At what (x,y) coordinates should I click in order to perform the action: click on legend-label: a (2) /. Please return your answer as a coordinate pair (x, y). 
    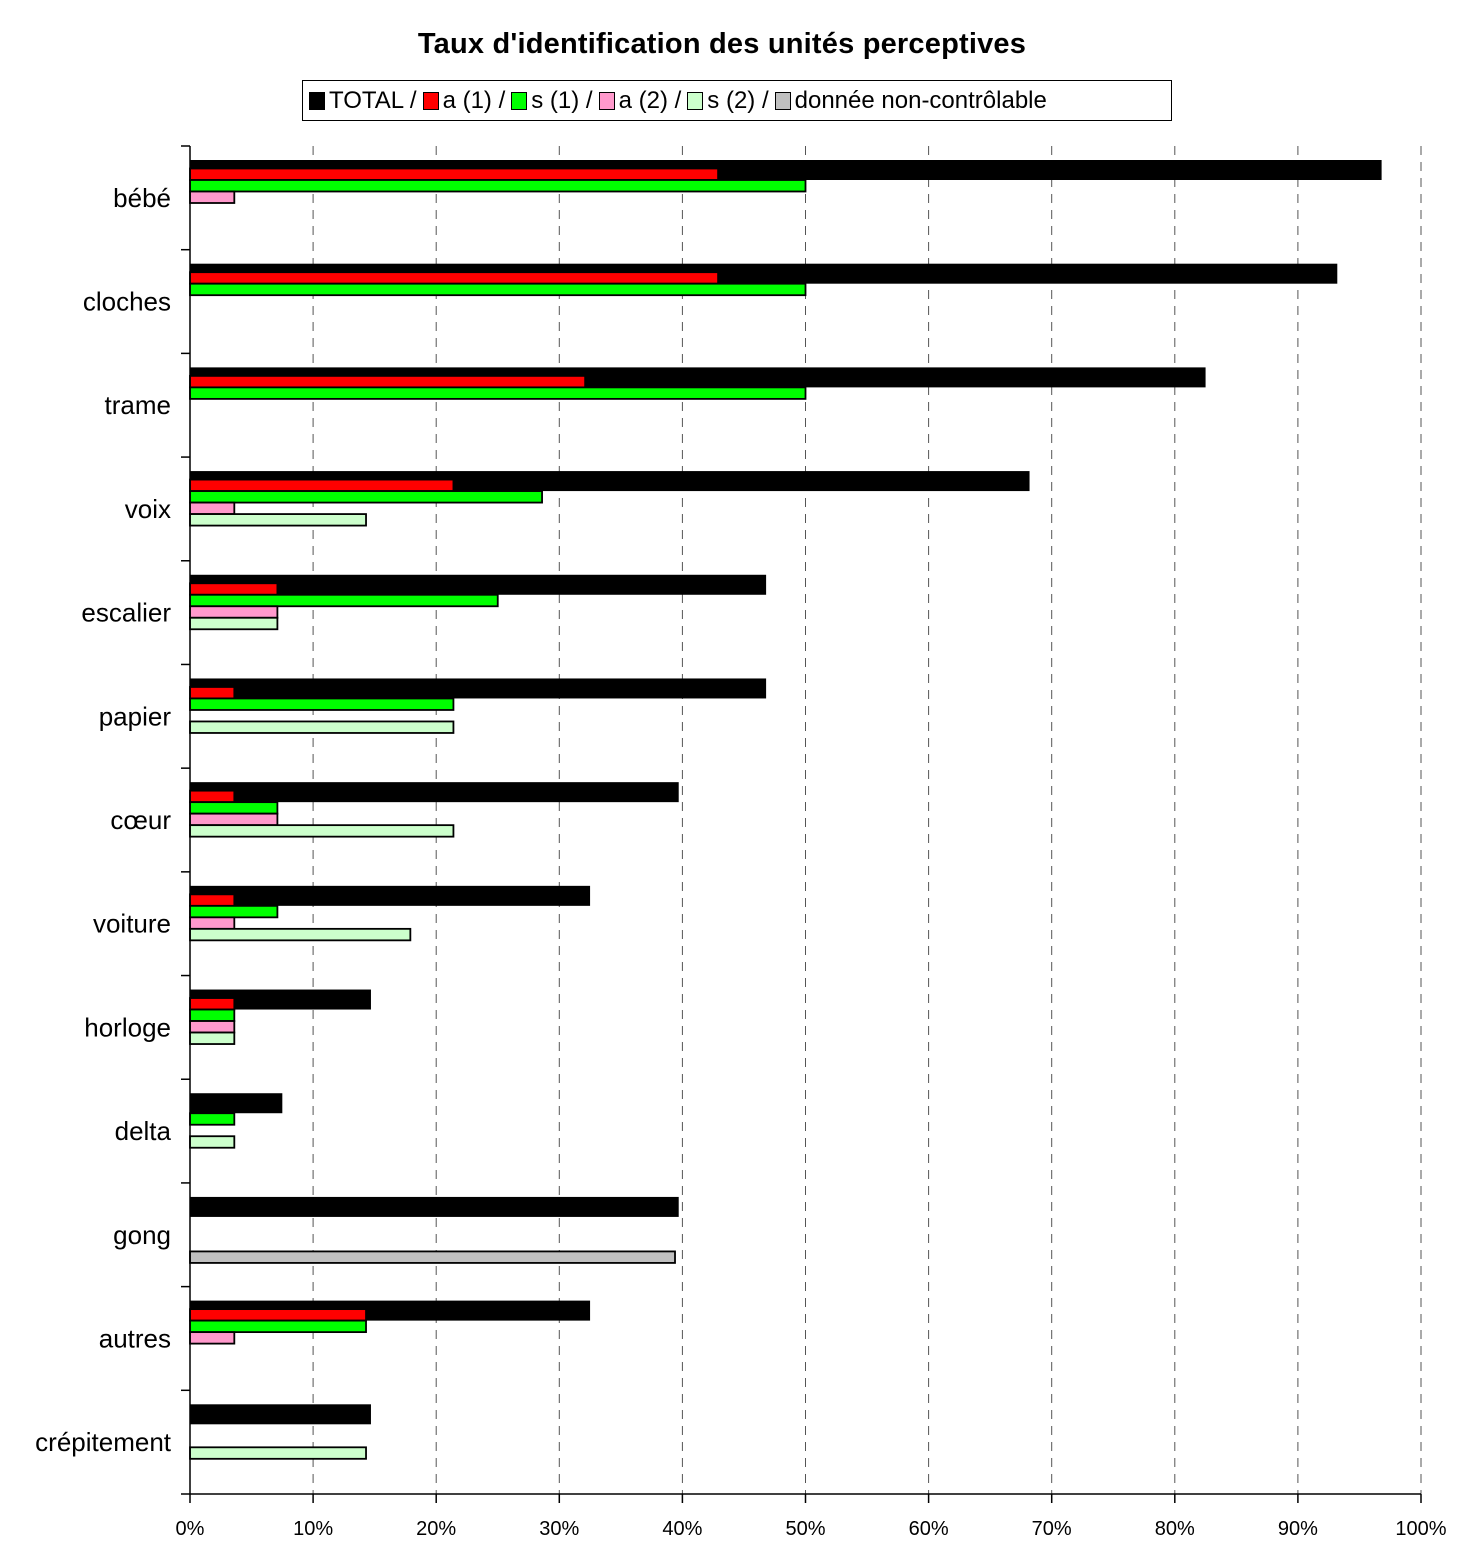
    Looking at the image, I should click on (650, 100).